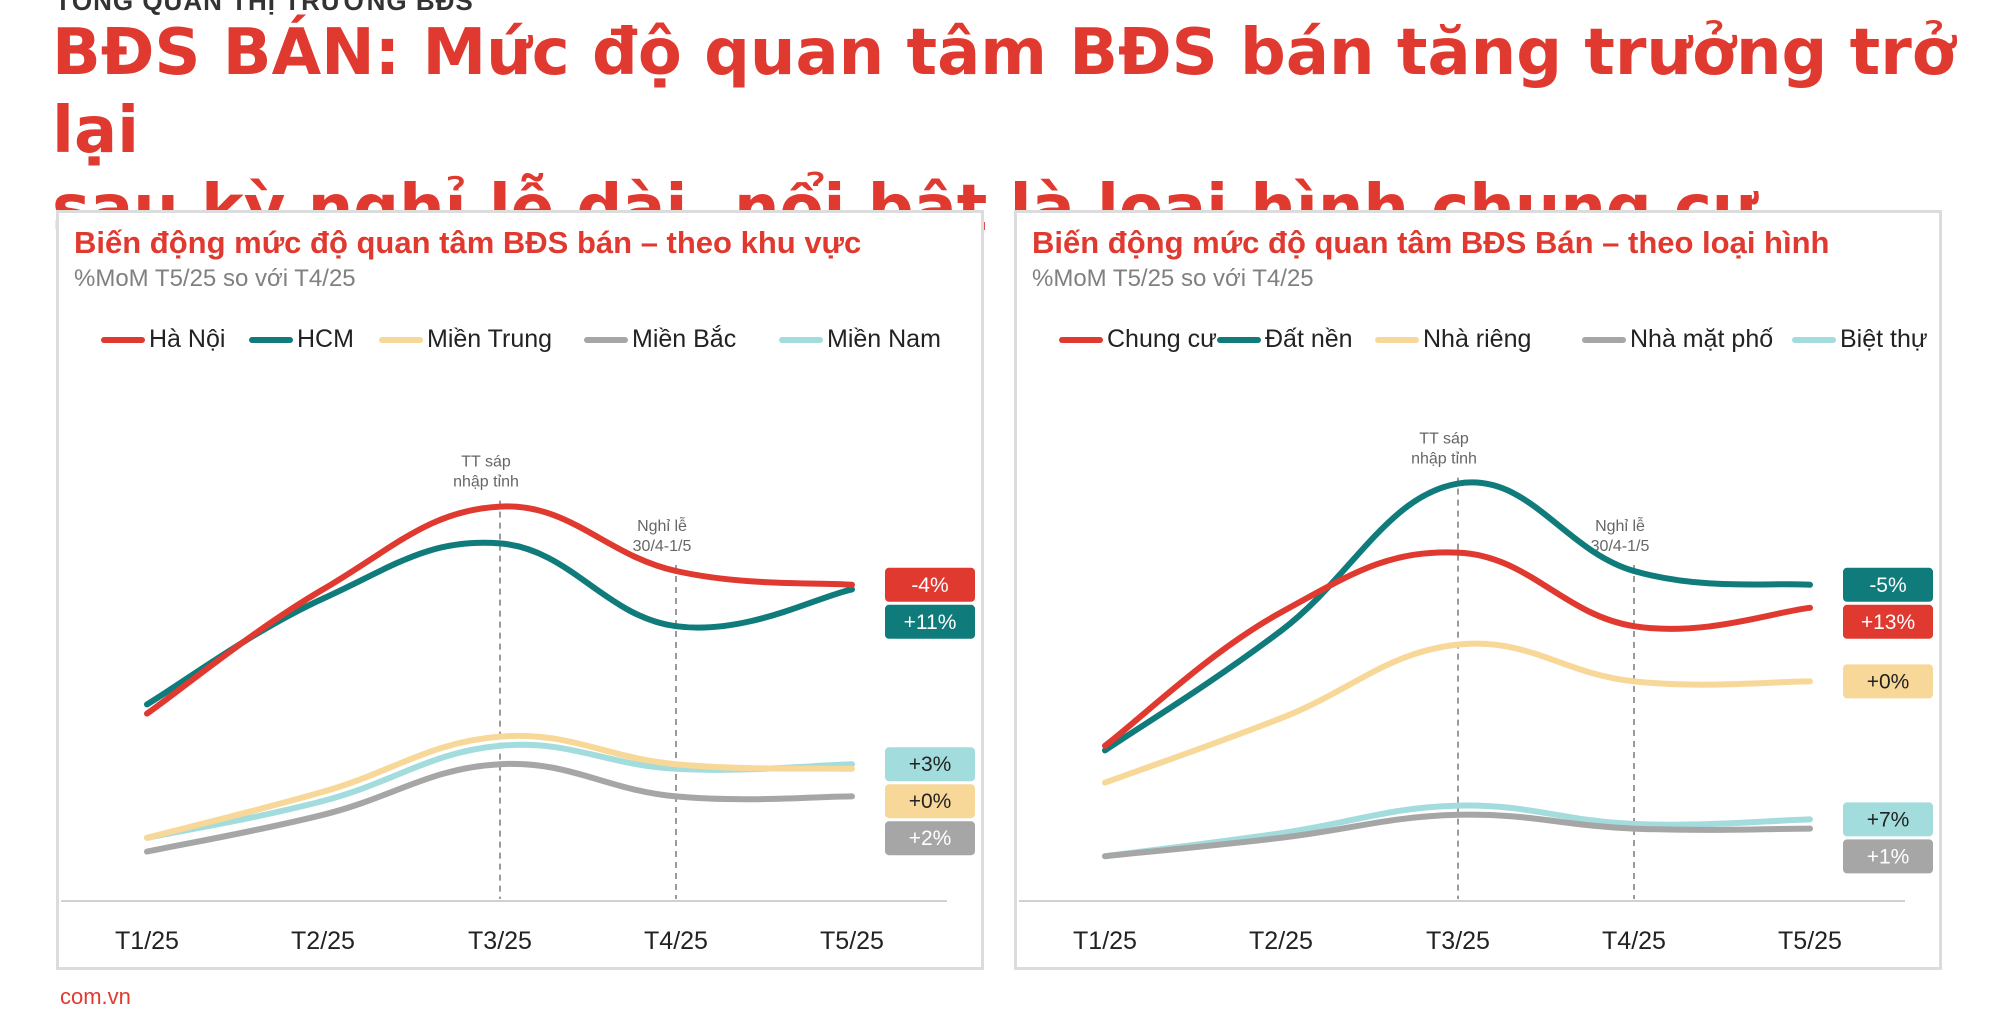  What do you see at coordinates (684, 339) in the screenshot?
I see `legend-label: Miền Bắc` at bounding box center [684, 339].